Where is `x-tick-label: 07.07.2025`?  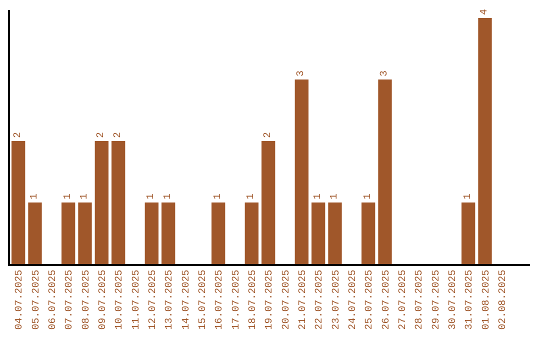 x-tick-label: 07.07.2025 is located at coordinates (70, 300).